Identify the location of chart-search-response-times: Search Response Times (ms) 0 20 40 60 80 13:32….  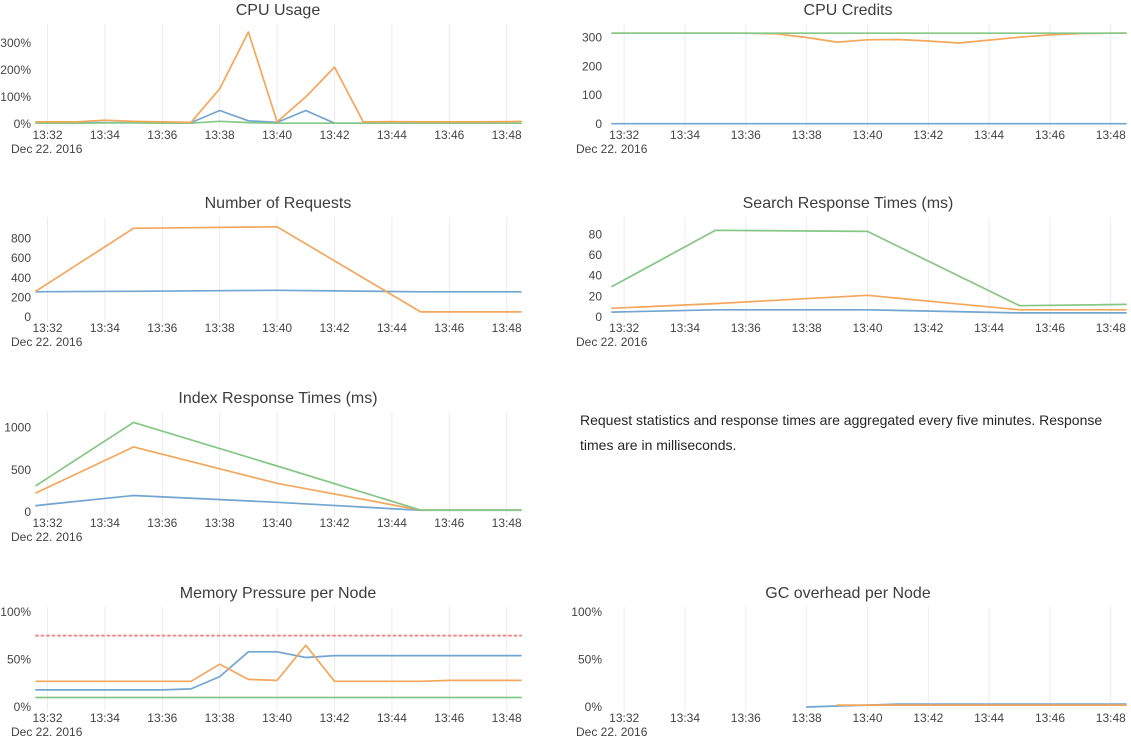
(848, 275).